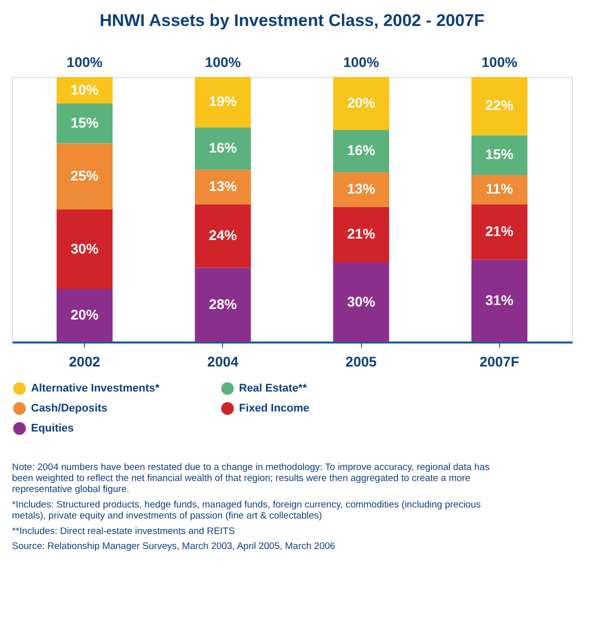  I want to click on x-tick-label: 2004, so click(223, 362).